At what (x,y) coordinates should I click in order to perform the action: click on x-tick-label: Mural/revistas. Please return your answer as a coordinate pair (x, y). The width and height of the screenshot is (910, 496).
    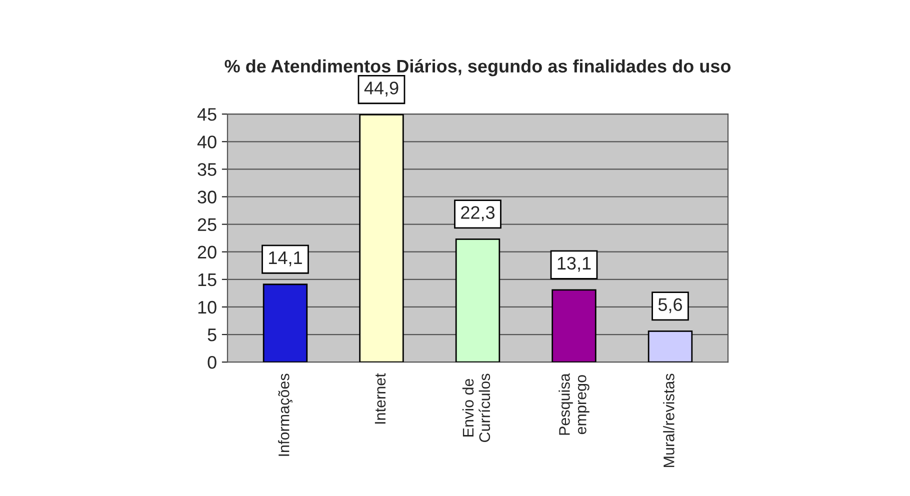
    Looking at the image, I should click on (668, 421).